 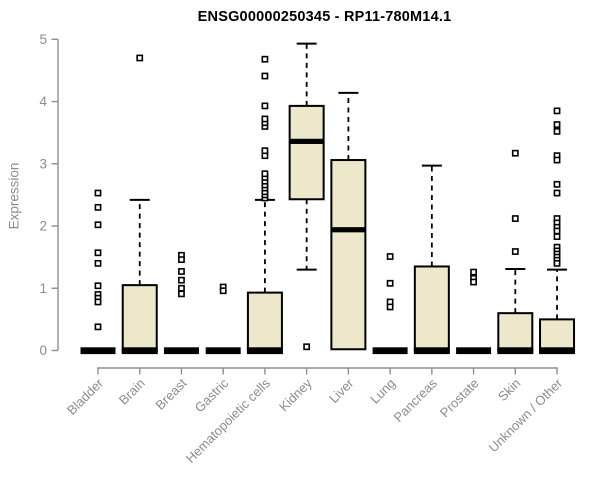 What do you see at coordinates (348, 255) in the screenshot?
I see `box-liver` at bounding box center [348, 255].